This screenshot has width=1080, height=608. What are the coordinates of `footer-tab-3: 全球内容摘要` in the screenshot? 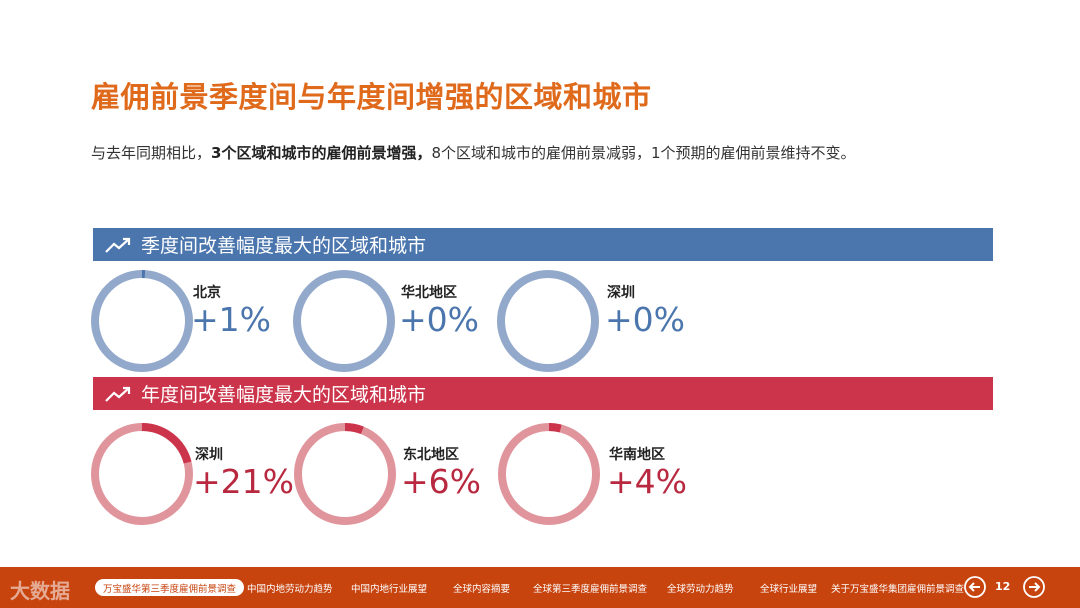 It's located at (482, 589).